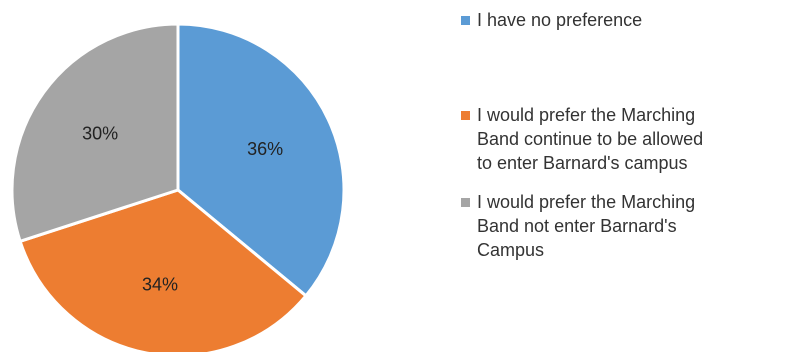 This screenshot has height=352, width=790. What do you see at coordinates (182, 208) in the screenshot?
I see `pie-data-labels: 36% 34% 30%` at bounding box center [182, 208].